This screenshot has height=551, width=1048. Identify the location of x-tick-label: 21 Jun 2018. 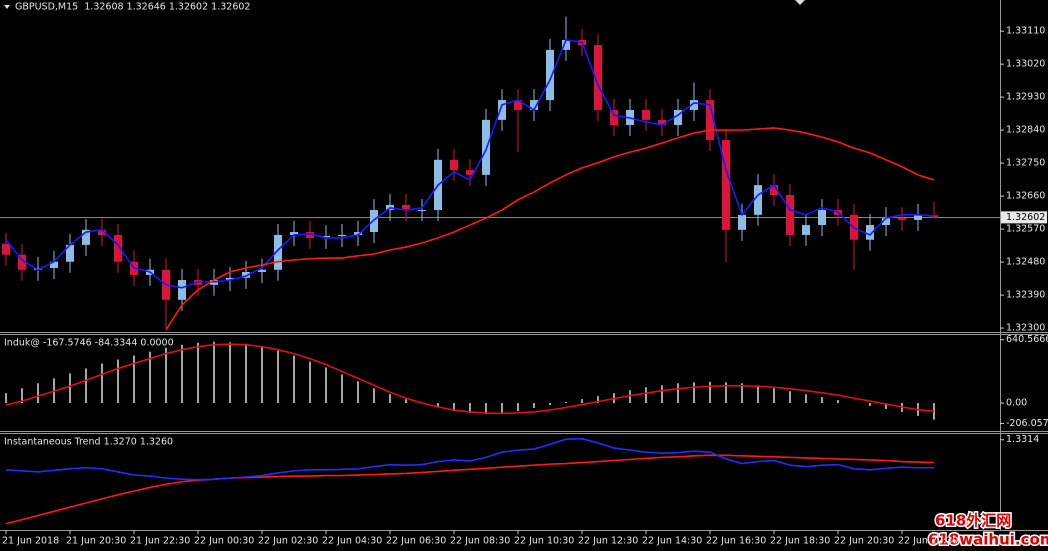
(30, 541).